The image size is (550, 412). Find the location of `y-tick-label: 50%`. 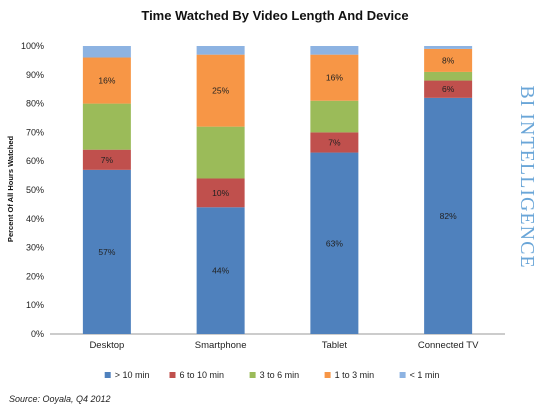

y-tick-label: 50% is located at coordinates (35, 190).